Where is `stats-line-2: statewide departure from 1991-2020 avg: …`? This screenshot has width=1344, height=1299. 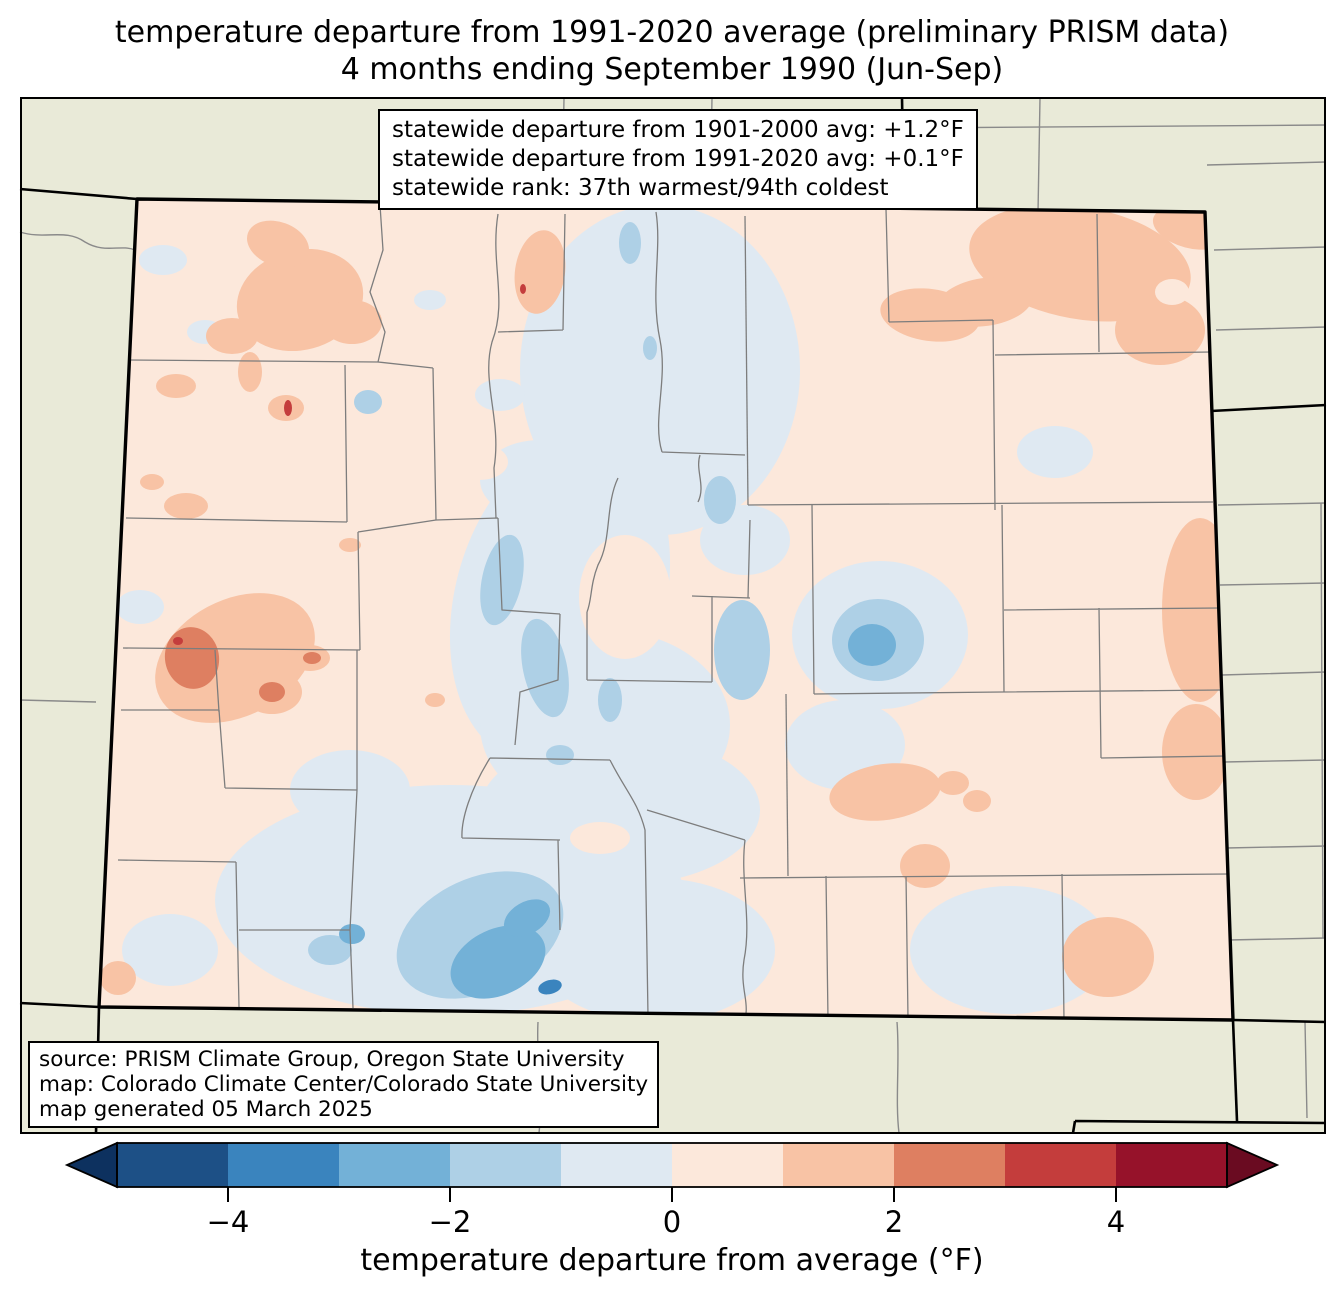 stats-line-2: statewide departure from 1991-2020 avg: … is located at coordinates (678, 159).